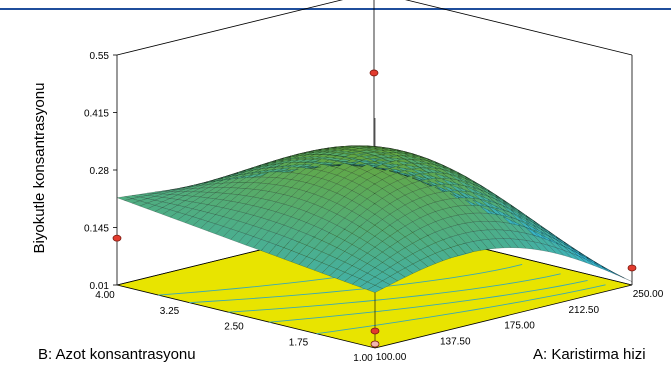 This screenshot has height=371, width=671. Describe the element at coordinates (96, 229) in the screenshot. I see `z-tick-label: 0.145` at that location.